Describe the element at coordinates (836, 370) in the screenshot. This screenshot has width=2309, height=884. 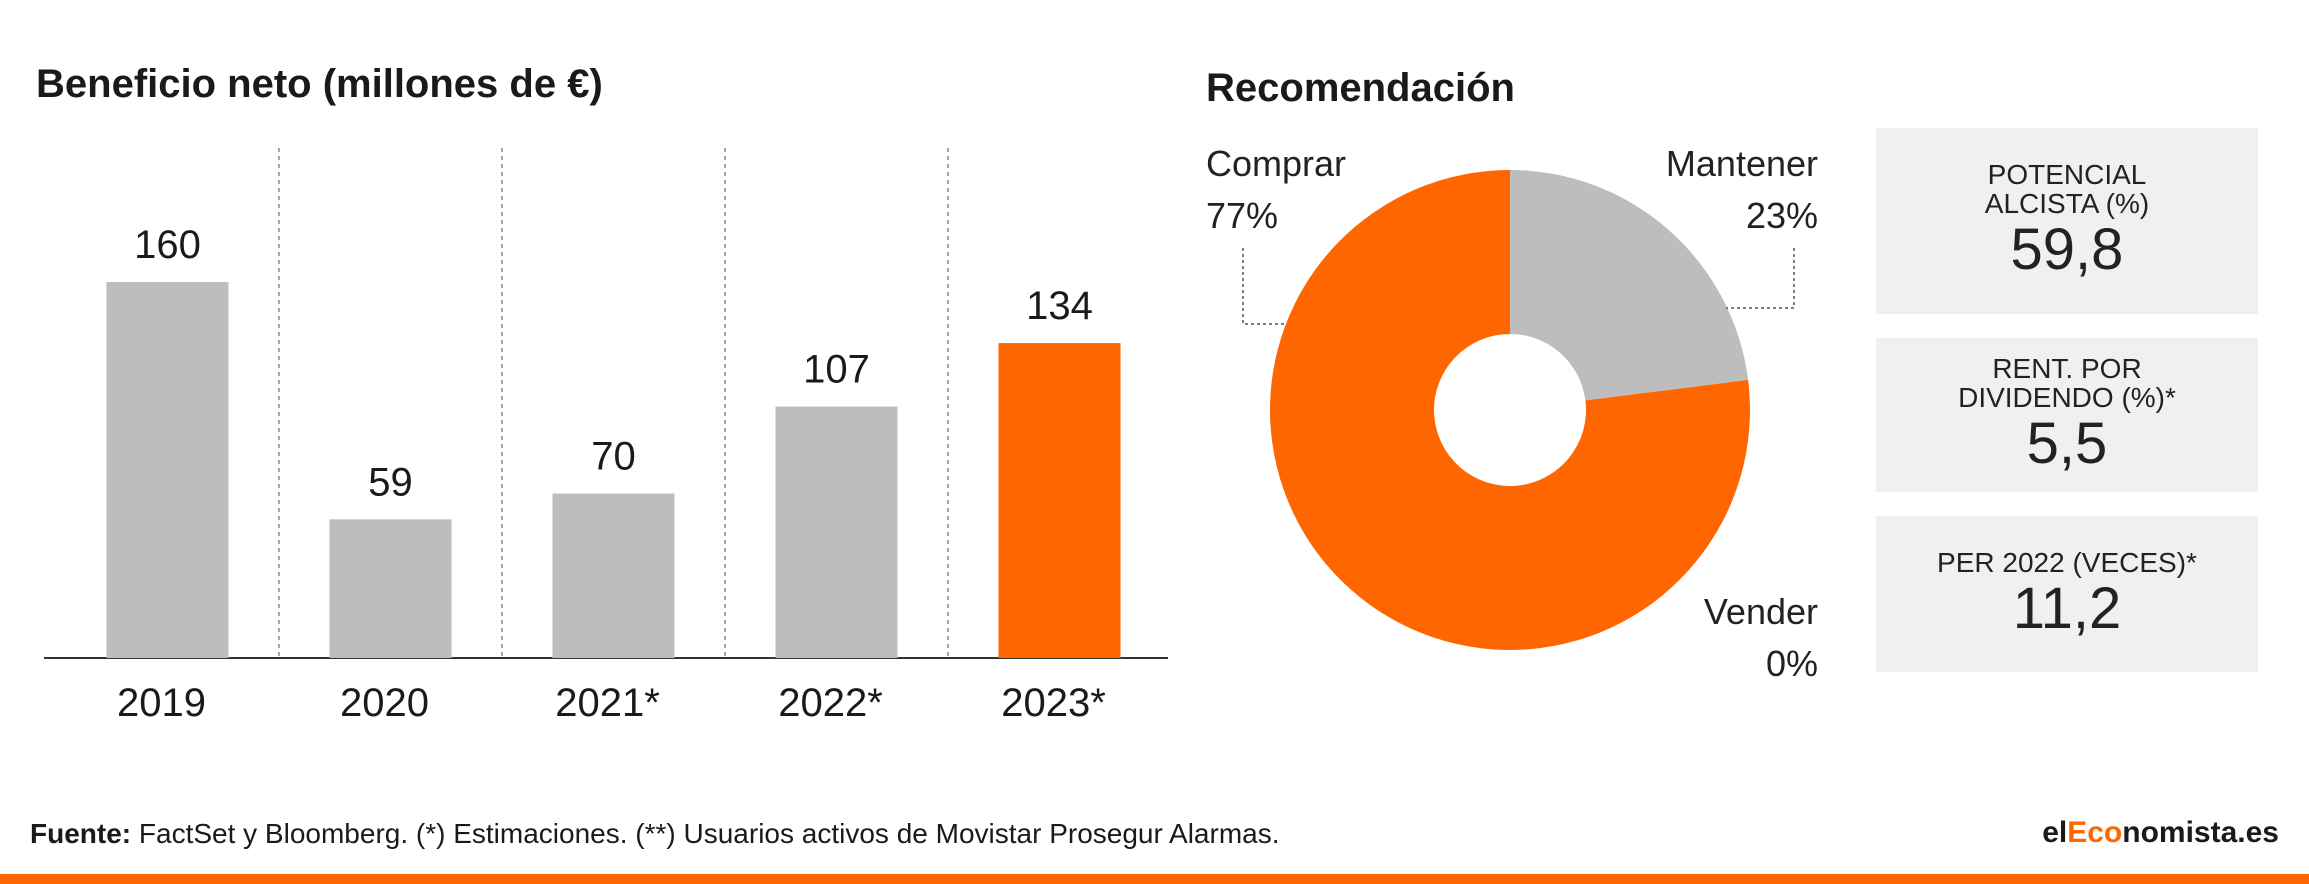
I see `bar-value-label: 107` at that location.